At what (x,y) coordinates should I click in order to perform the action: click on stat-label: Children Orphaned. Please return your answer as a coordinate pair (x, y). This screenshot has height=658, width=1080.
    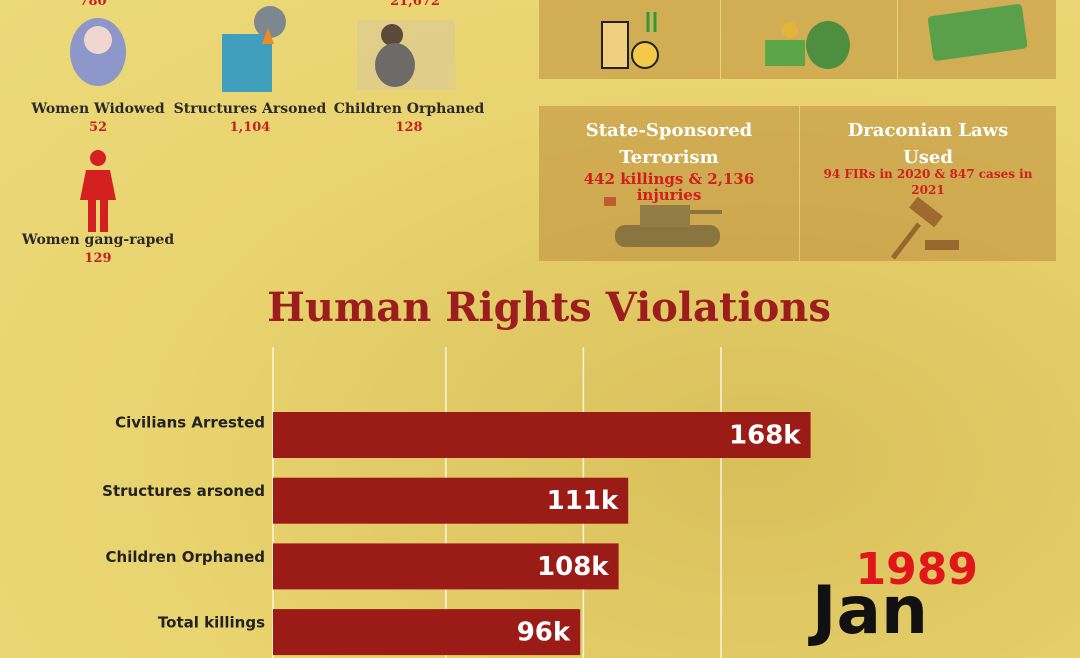
    Looking at the image, I should click on (409, 109).